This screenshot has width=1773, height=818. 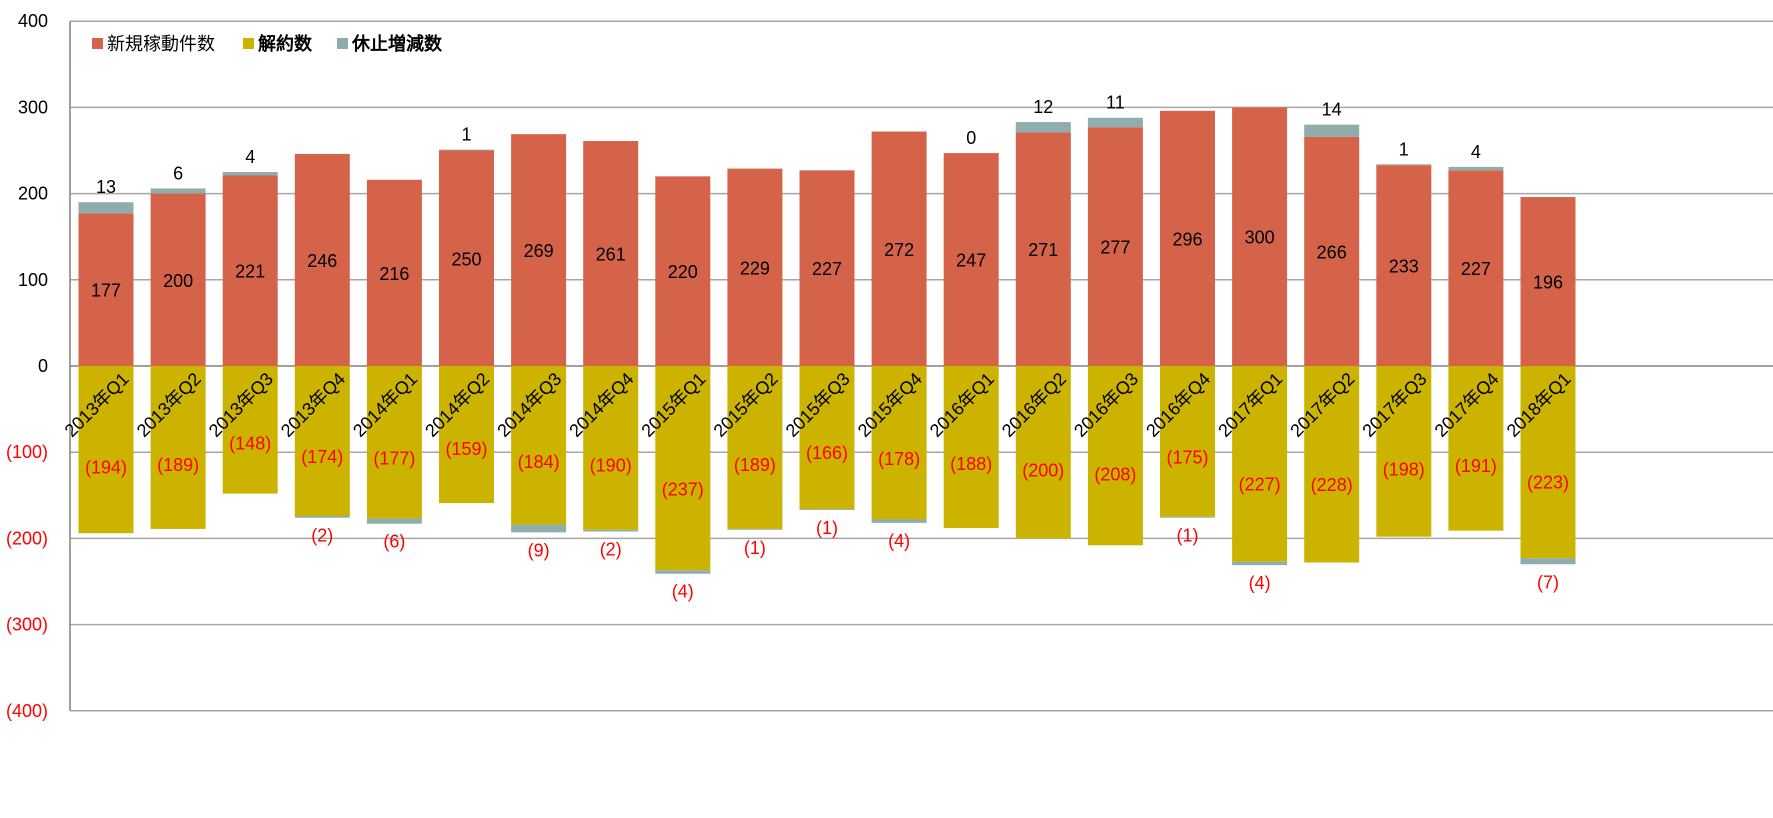 What do you see at coordinates (971, 464) in the screenshot?
I see `data-label-cancellations: (188)` at bounding box center [971, 464].